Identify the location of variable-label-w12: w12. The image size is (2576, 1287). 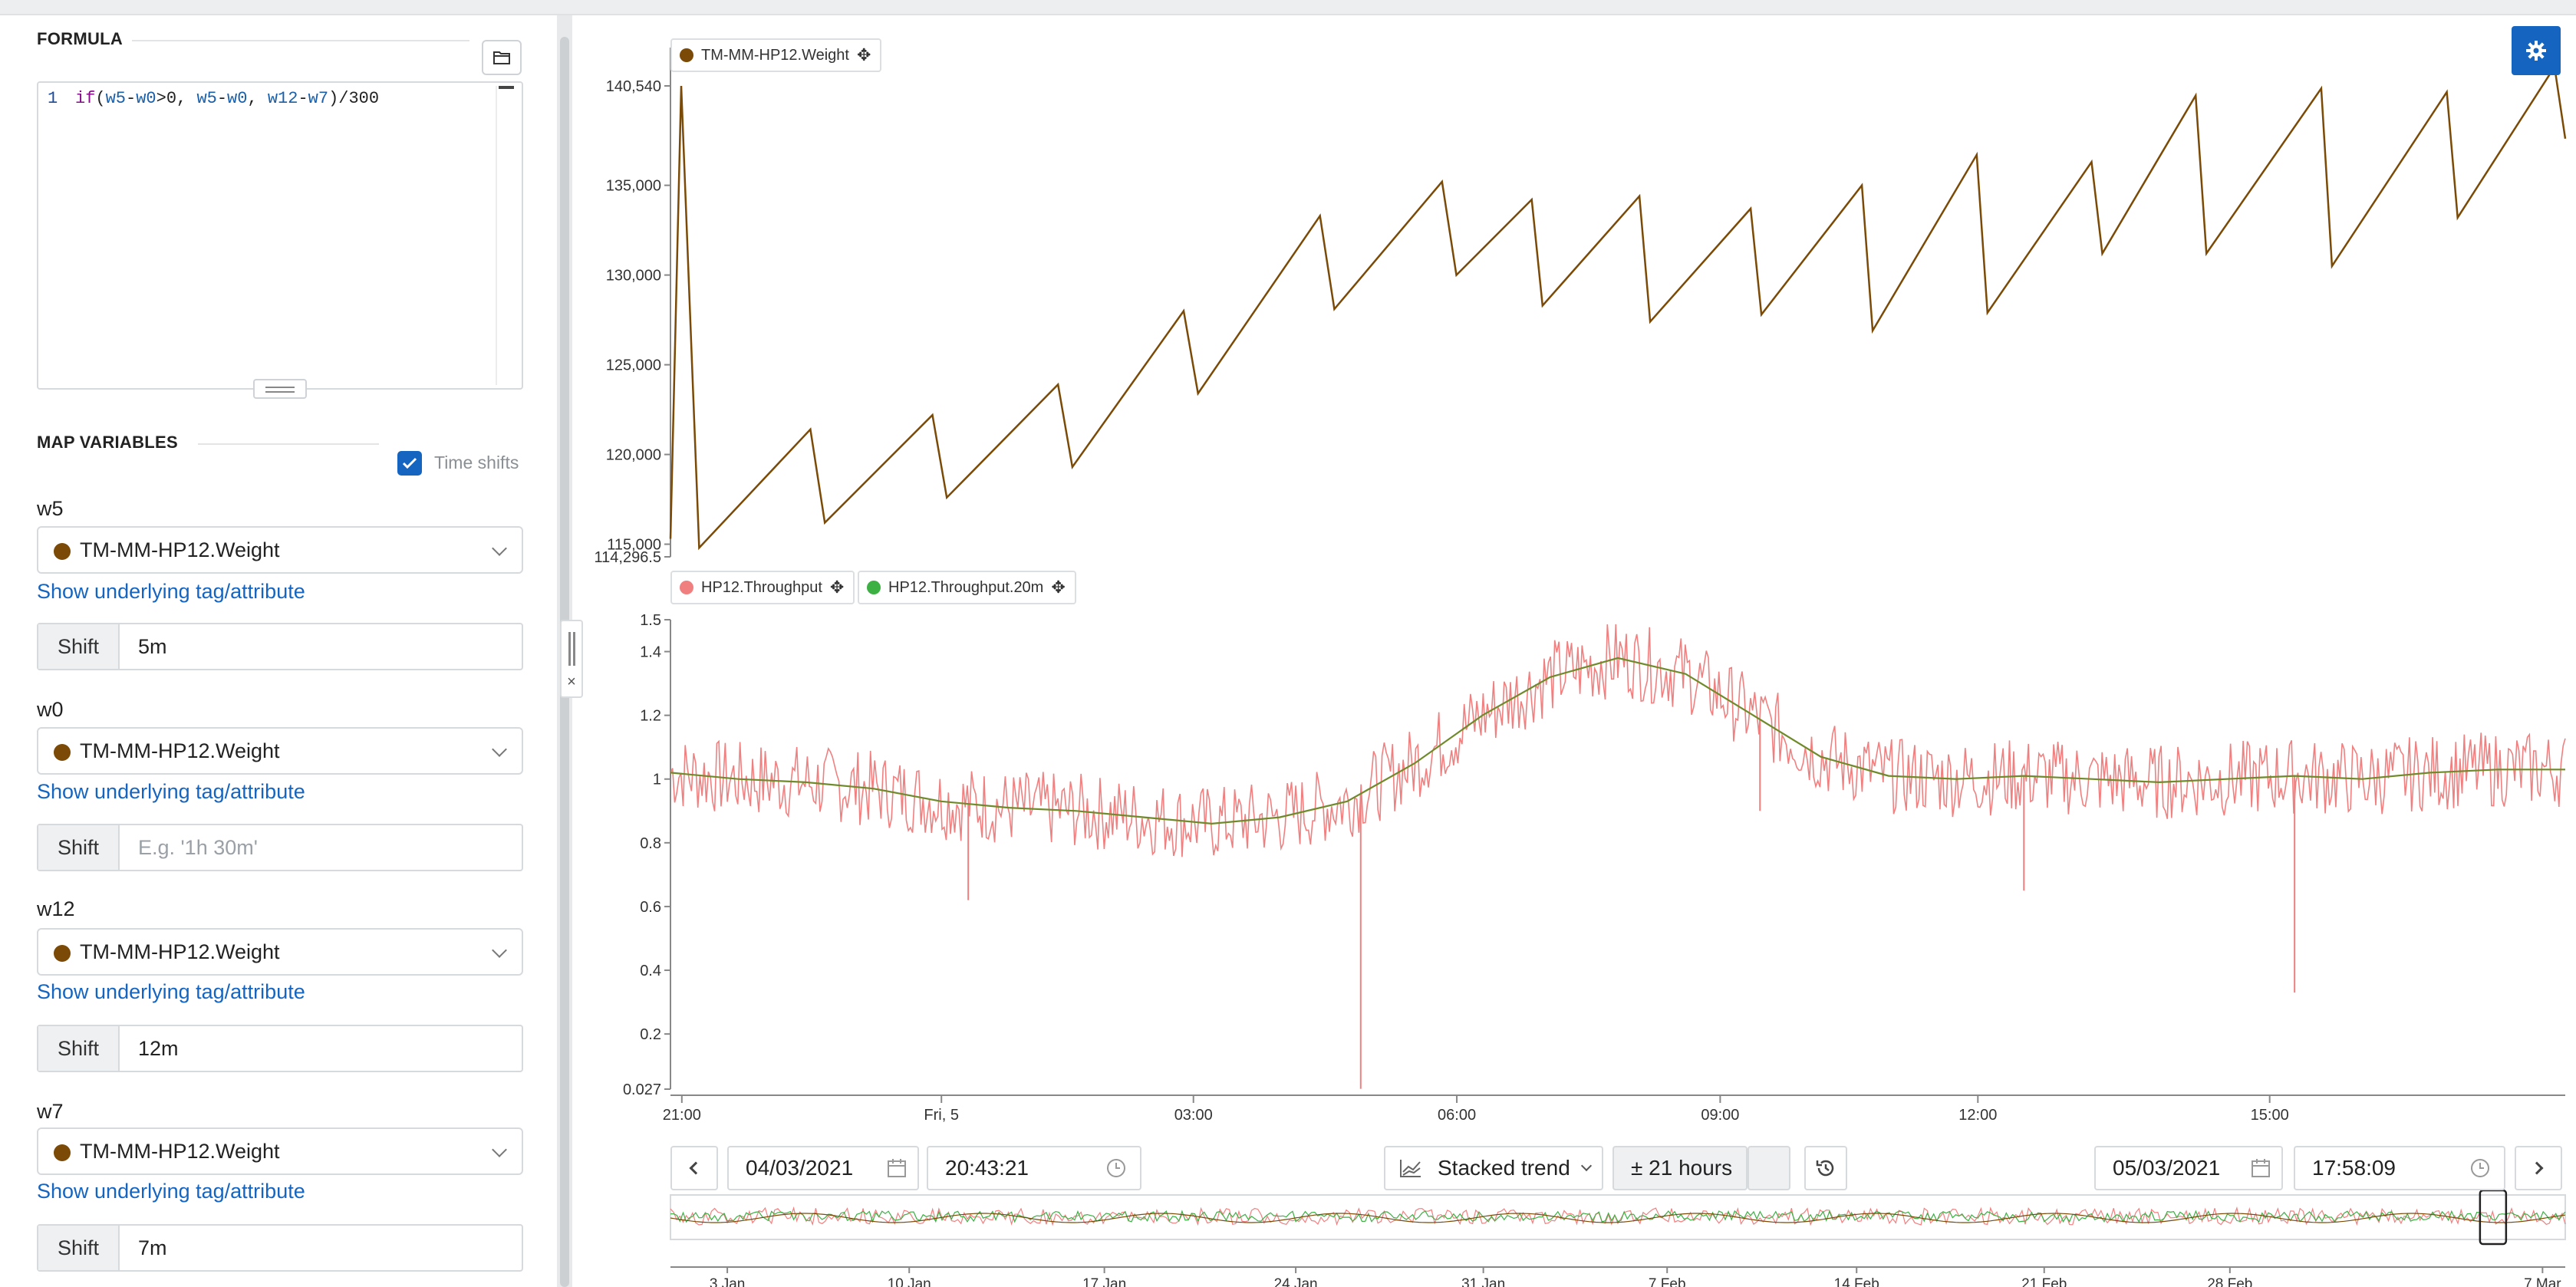
(56, 908).